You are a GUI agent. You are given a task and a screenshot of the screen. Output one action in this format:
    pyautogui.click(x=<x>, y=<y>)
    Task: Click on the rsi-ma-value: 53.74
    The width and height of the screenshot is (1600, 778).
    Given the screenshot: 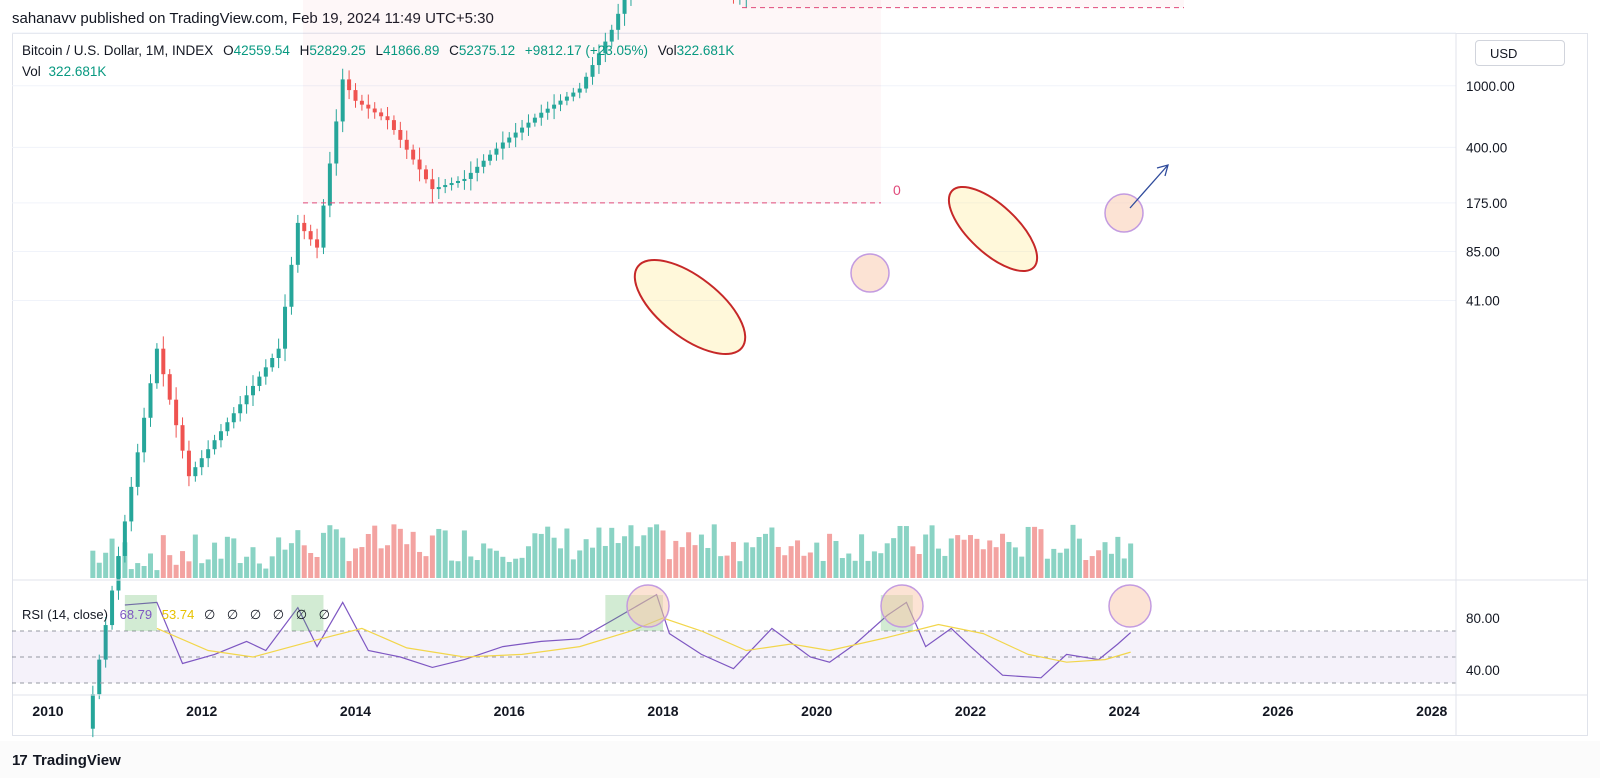 What is the action you would take?
    pyautogui.click(x=178, y=614)
    